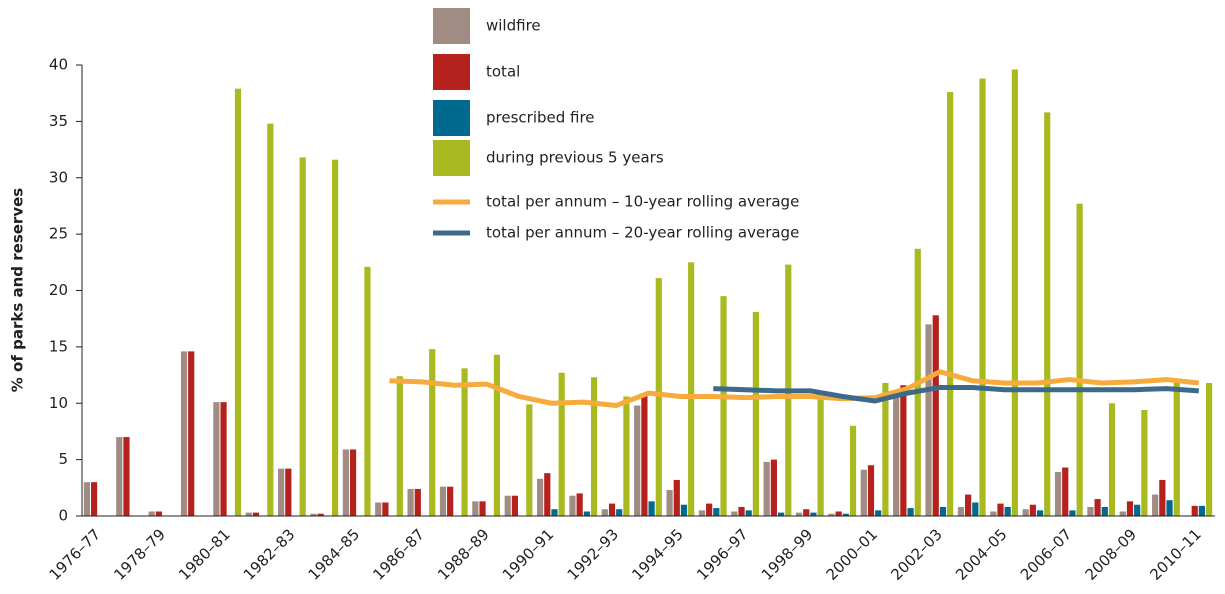 This screenshot has width=1225, height=594. Describe the element at coordinates (58, 234) in the screenshot. I see `y-tick-label: 25` at that location.